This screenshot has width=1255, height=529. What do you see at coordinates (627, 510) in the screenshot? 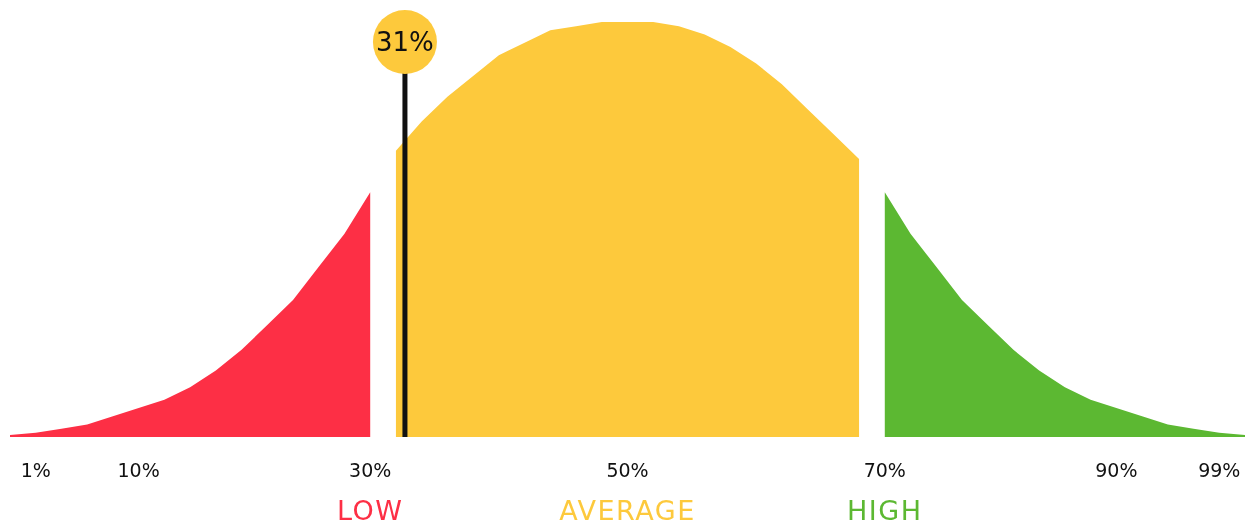
I see `text: AVERAGE` at bounding box center [627, 510].